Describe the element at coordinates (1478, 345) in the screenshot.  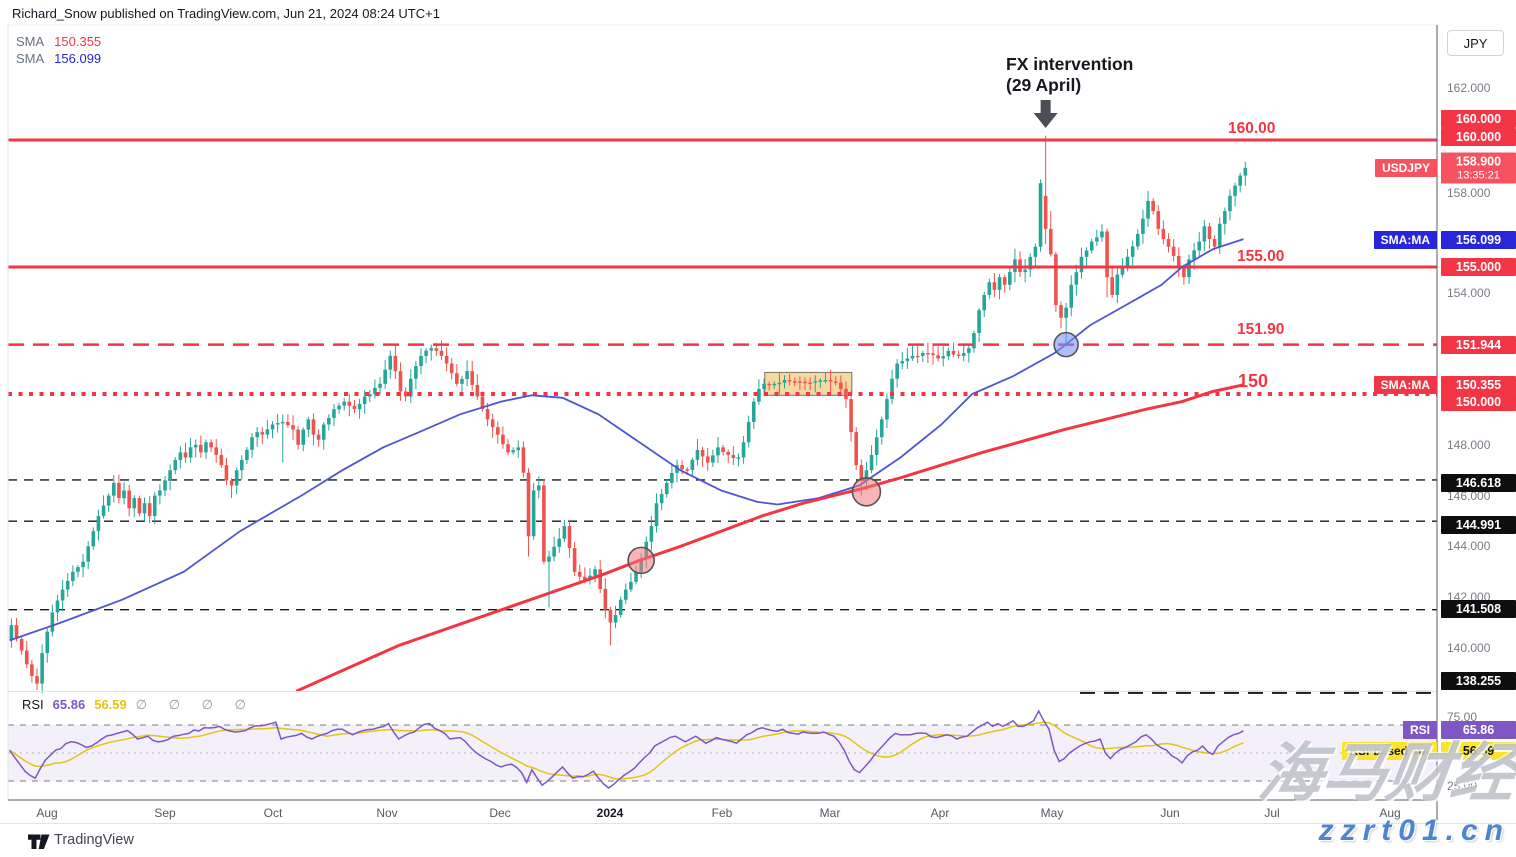
I see `price-axis-badge: 151.944` at that location.